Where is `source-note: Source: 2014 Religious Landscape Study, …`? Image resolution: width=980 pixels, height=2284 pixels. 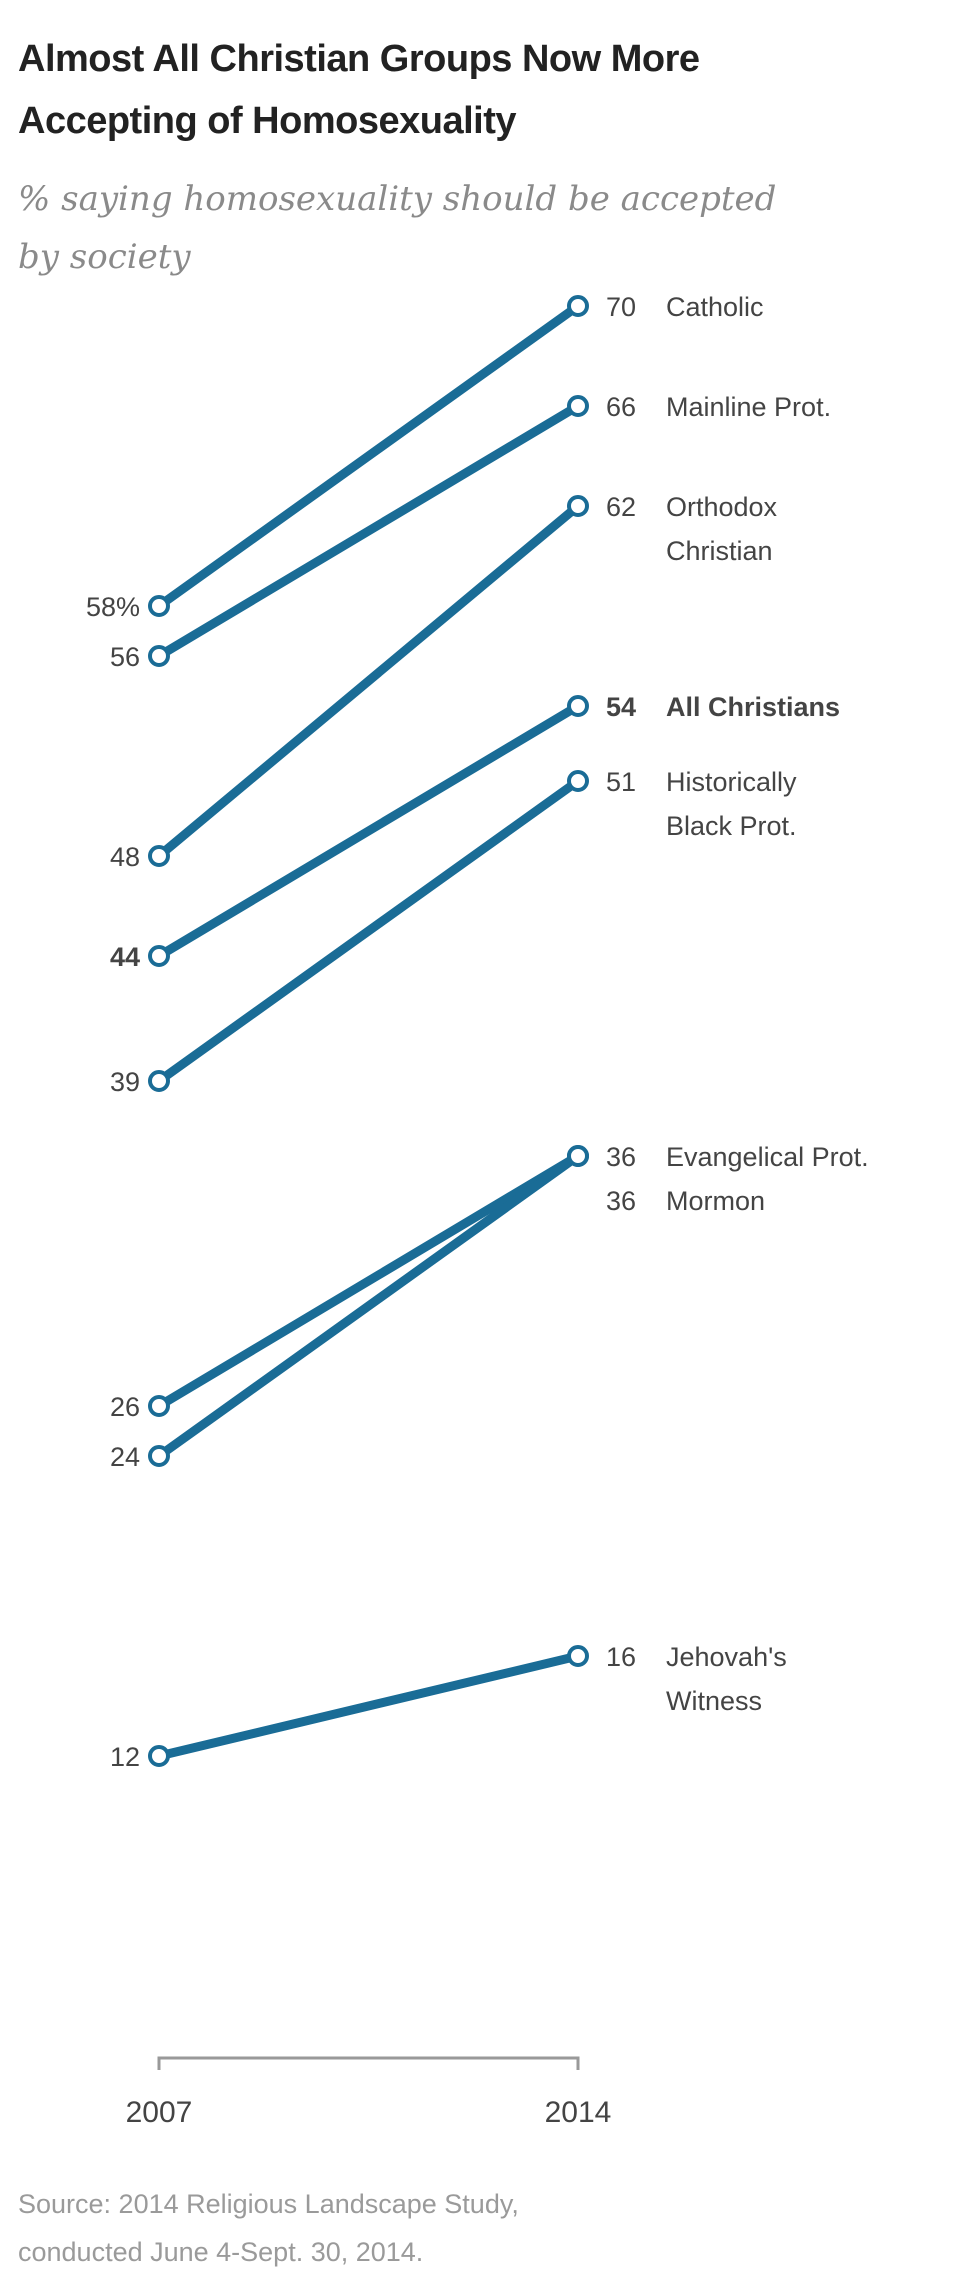
source-note: Source: 2014 Religious Landscape Study, … is located at coordinates (268, 2228).